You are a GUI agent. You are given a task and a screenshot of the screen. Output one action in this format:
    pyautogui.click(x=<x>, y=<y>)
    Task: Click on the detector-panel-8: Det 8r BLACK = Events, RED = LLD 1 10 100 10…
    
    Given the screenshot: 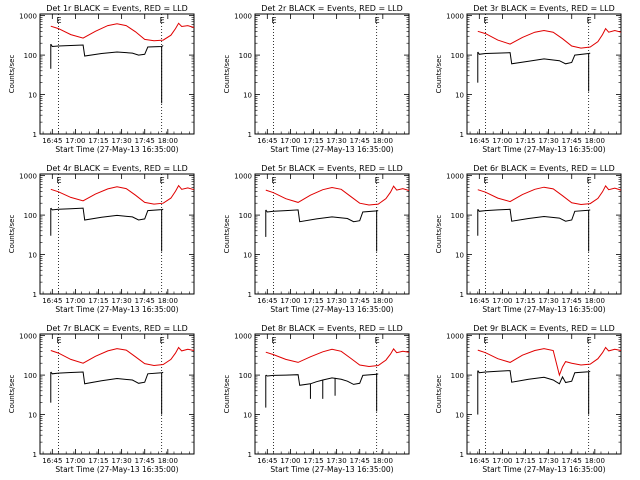 What is the action you would take?
    pyautogui.click(x=316, y=399)
    